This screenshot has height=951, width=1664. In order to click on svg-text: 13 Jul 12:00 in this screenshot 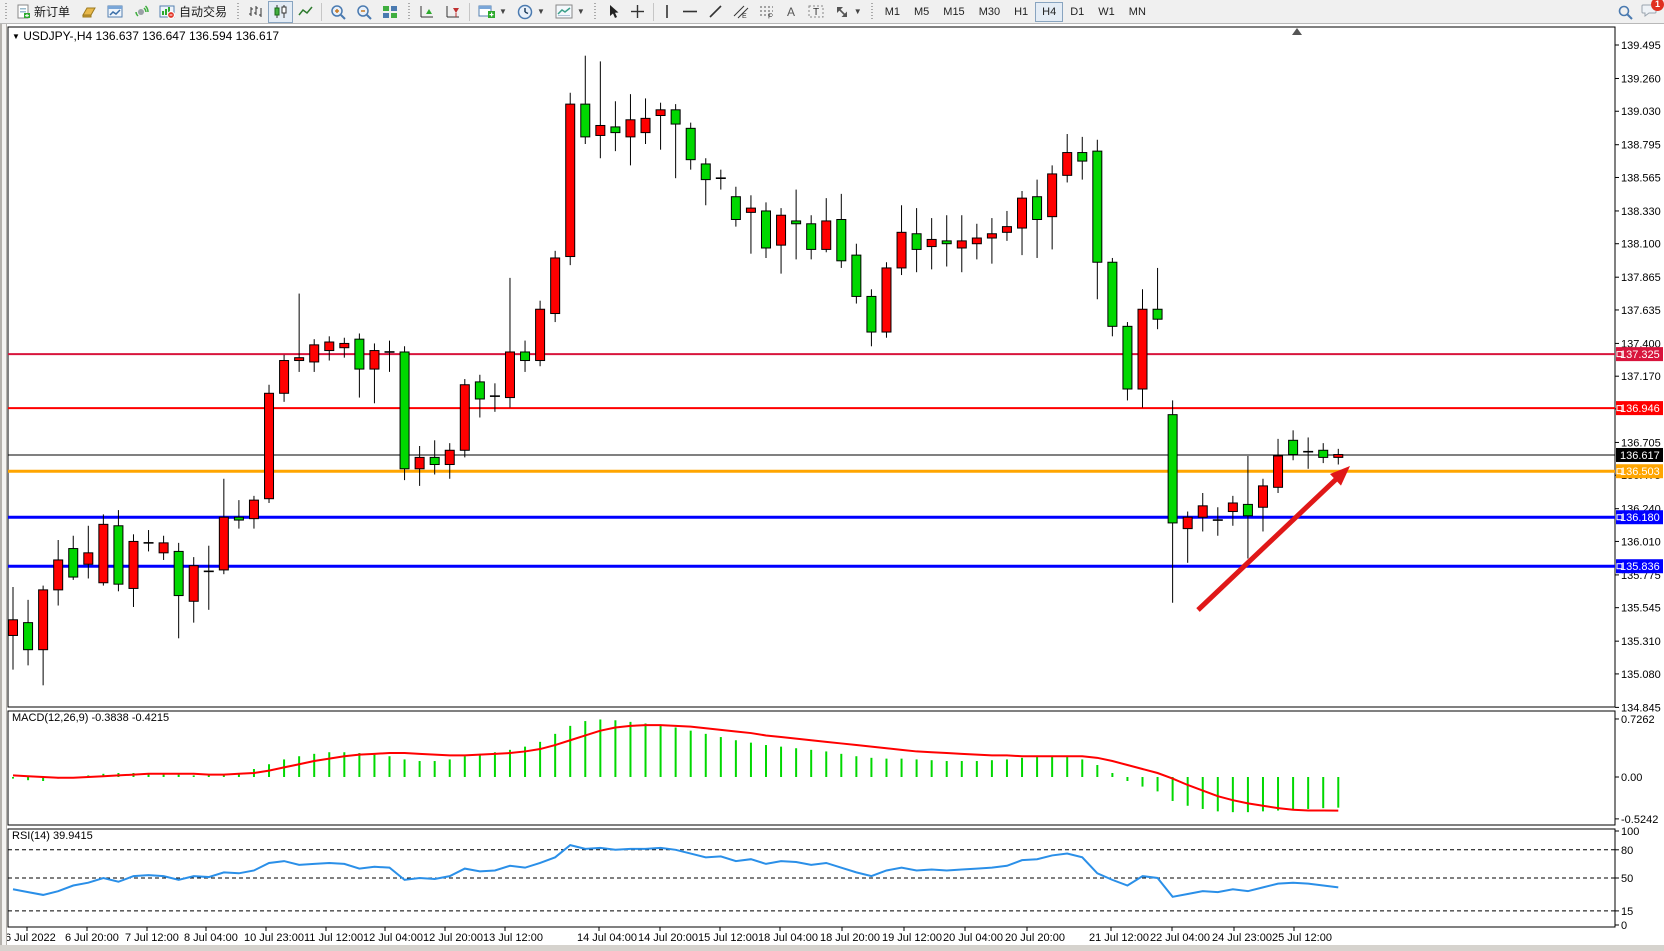, I will do `click(513, 938)`.